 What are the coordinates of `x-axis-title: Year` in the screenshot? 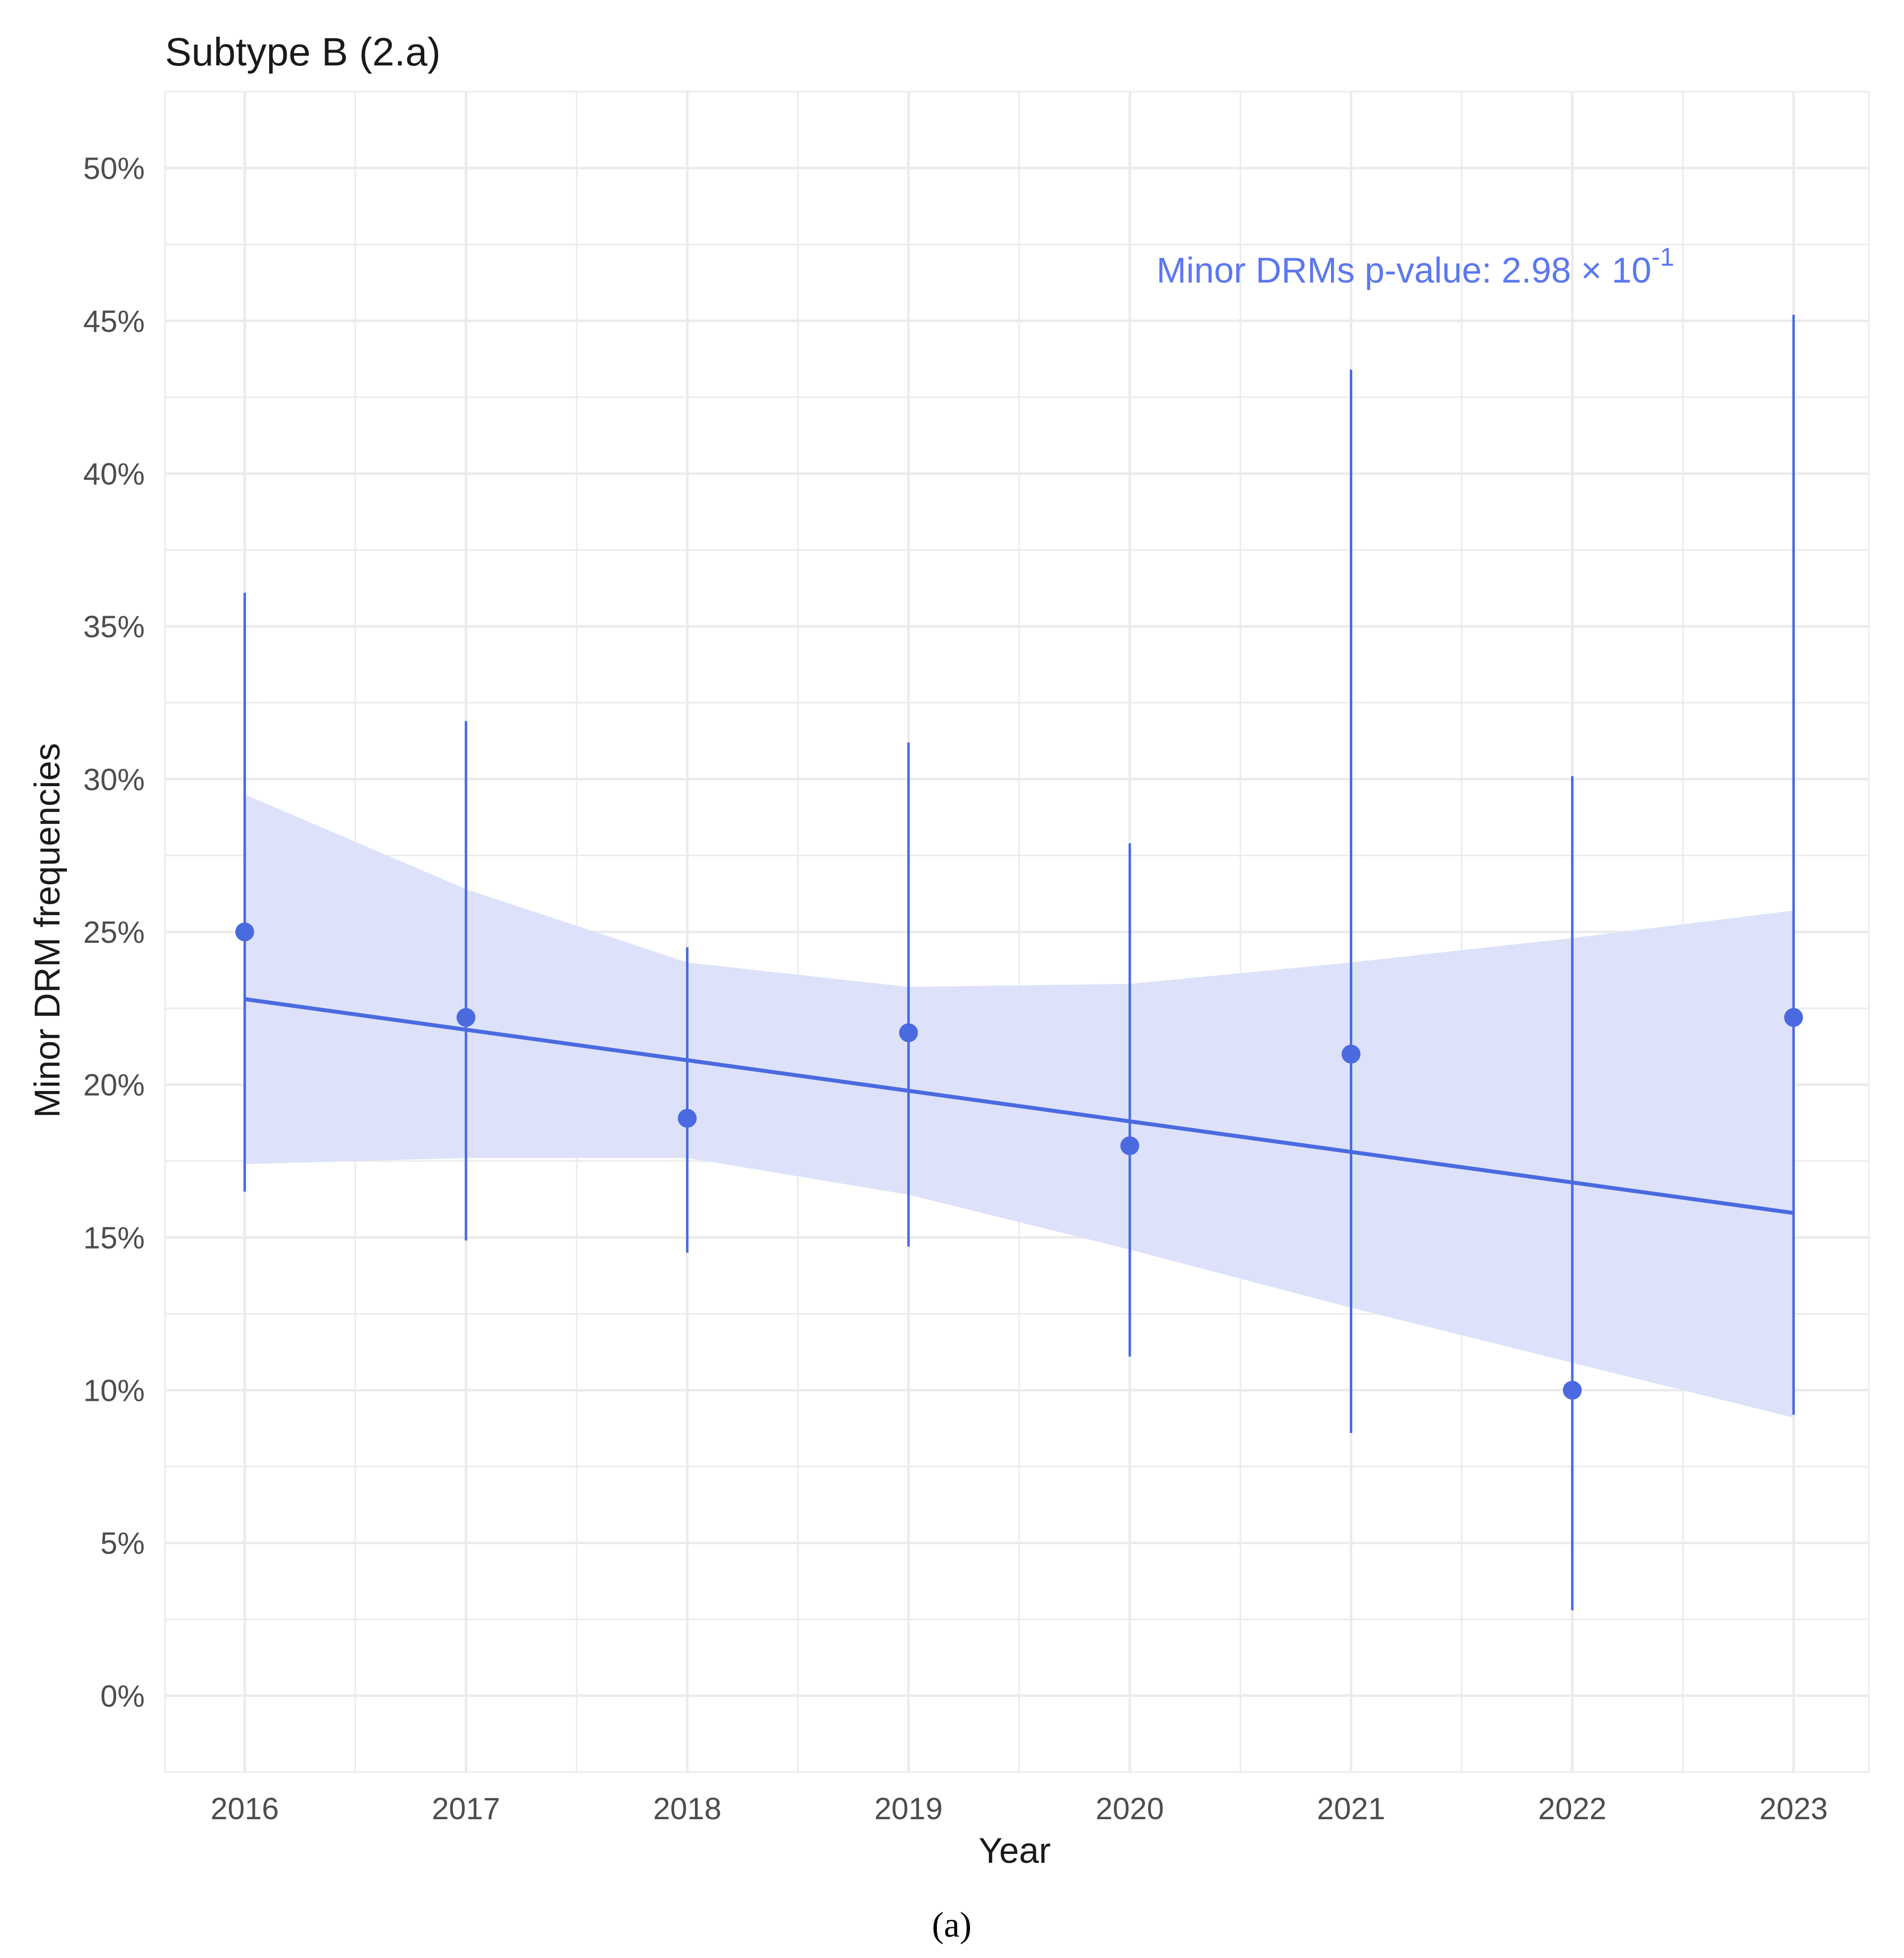 It's located at (1015, 1851).